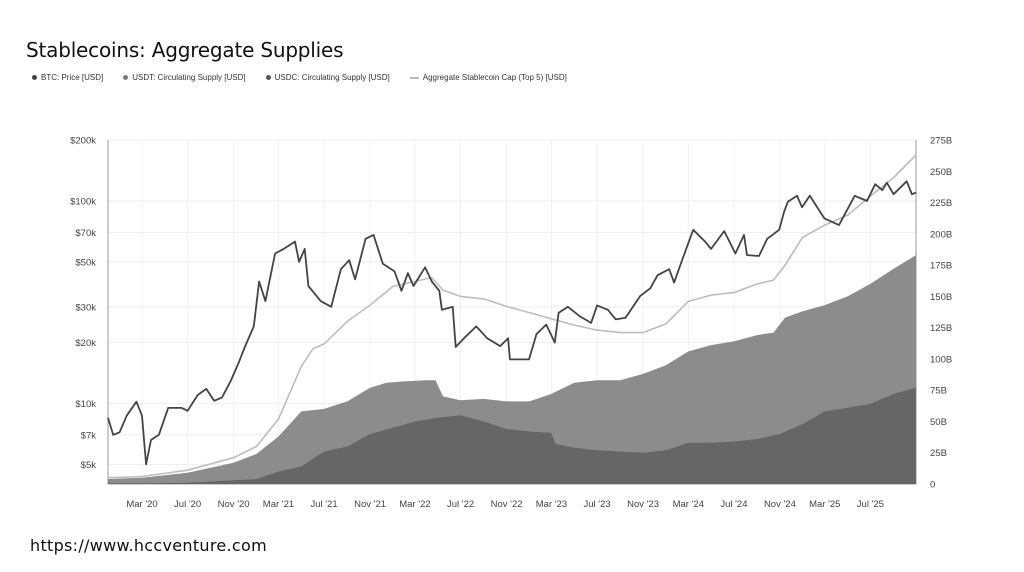 Image resolution: width=1024 pixels, height=572 pixels. I want to click on x-tick-label: Jul '20, so click(187, 504).